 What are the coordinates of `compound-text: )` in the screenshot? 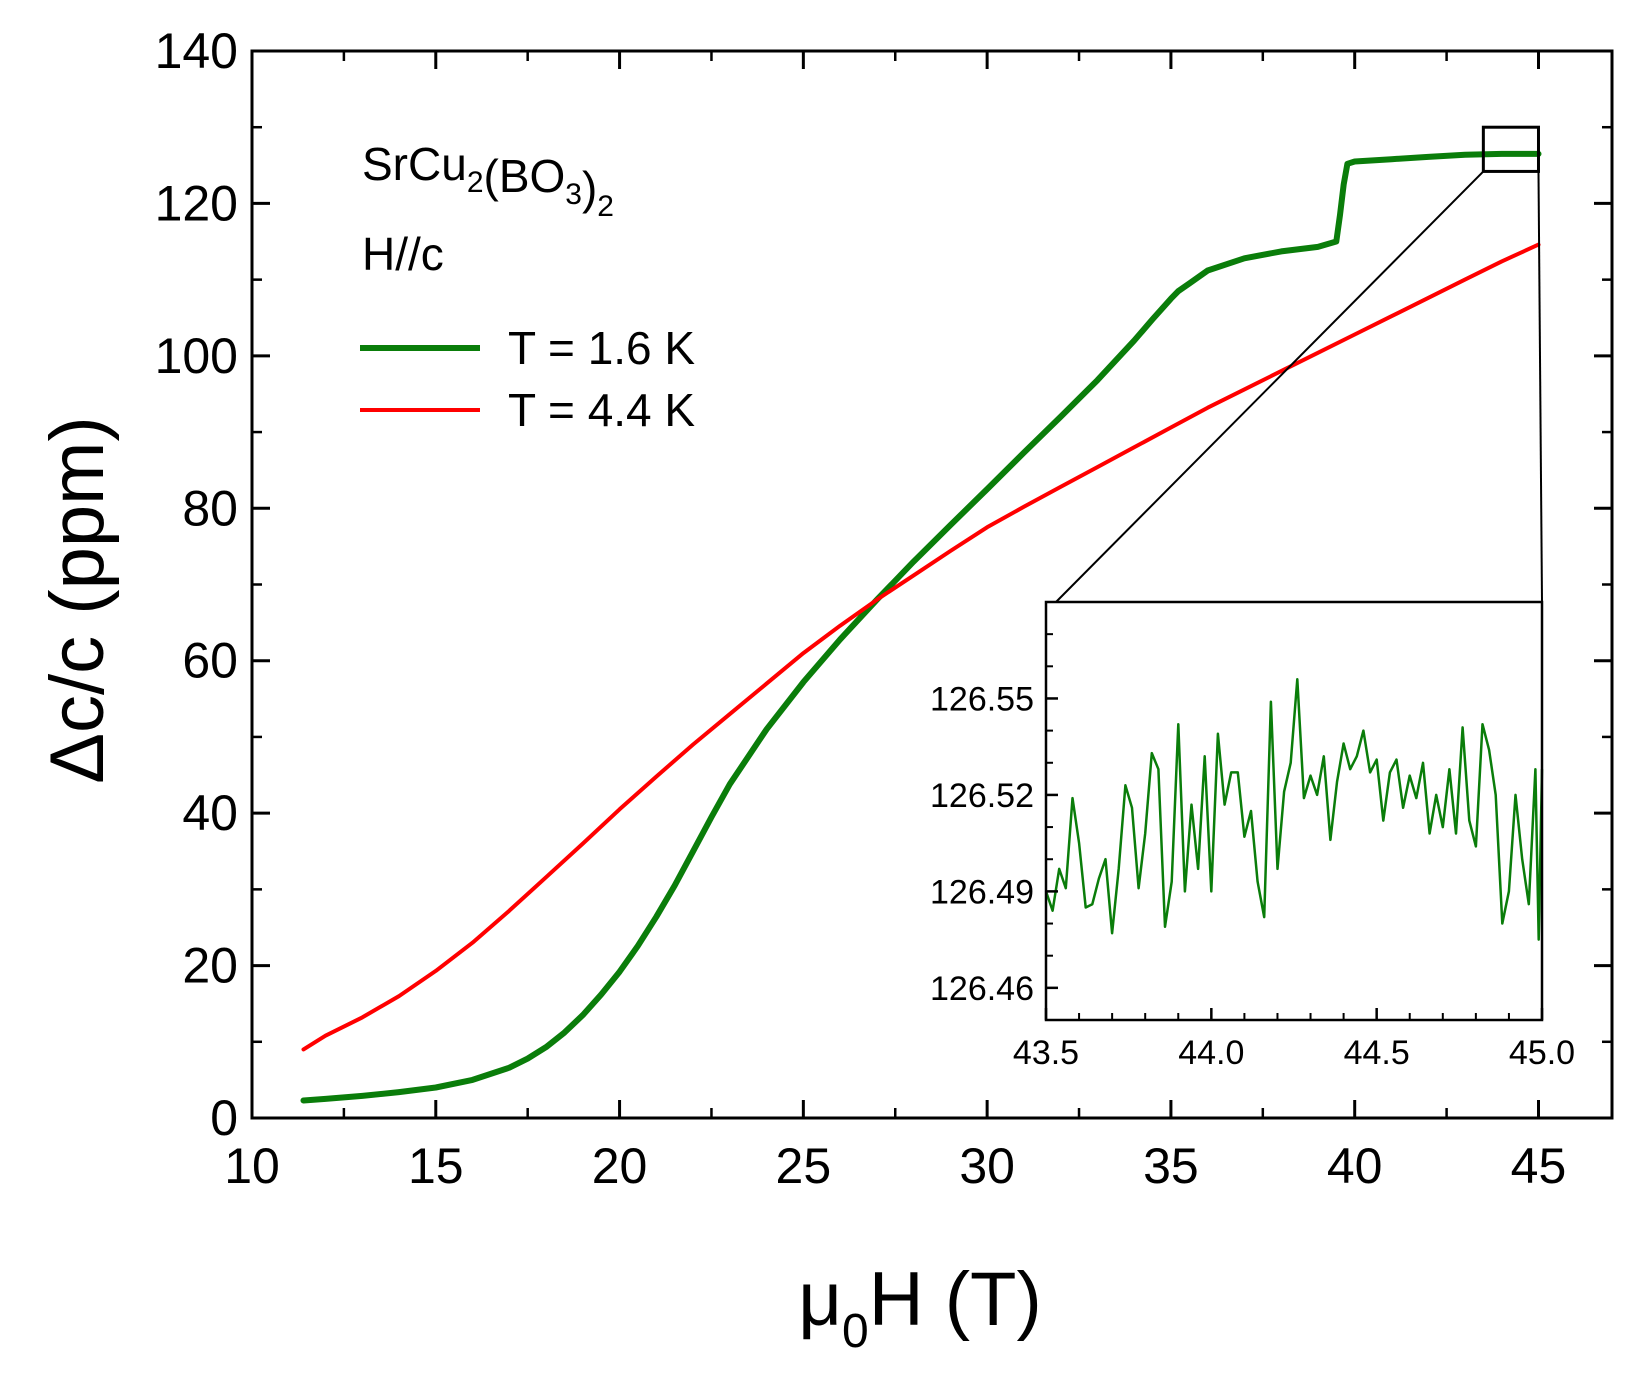 It's located at (589, 188).